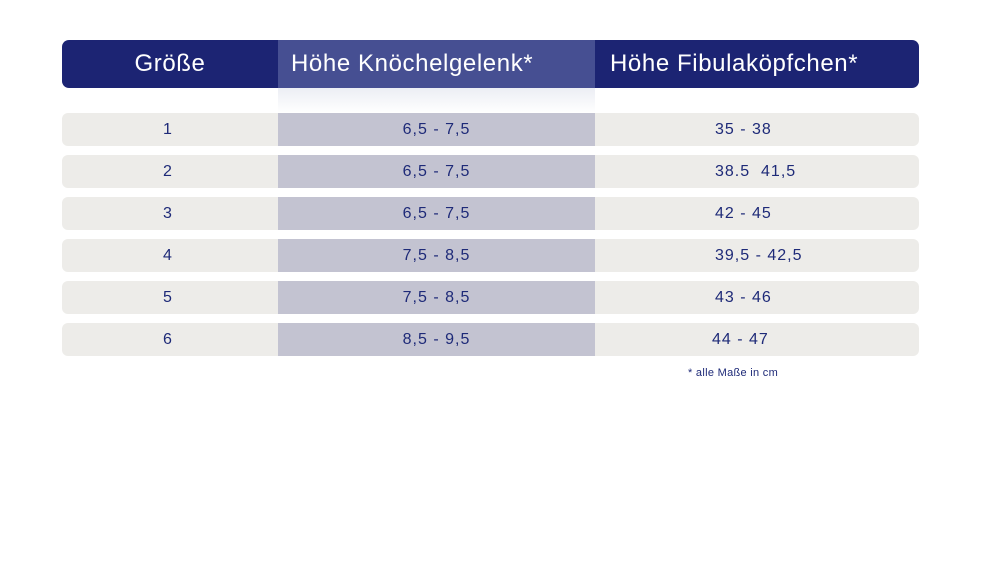  What do you see at coordinates (743, 297) in the screenshot?
I see `fibula-cell: 43 - 46` at bounding box center [743, 297].